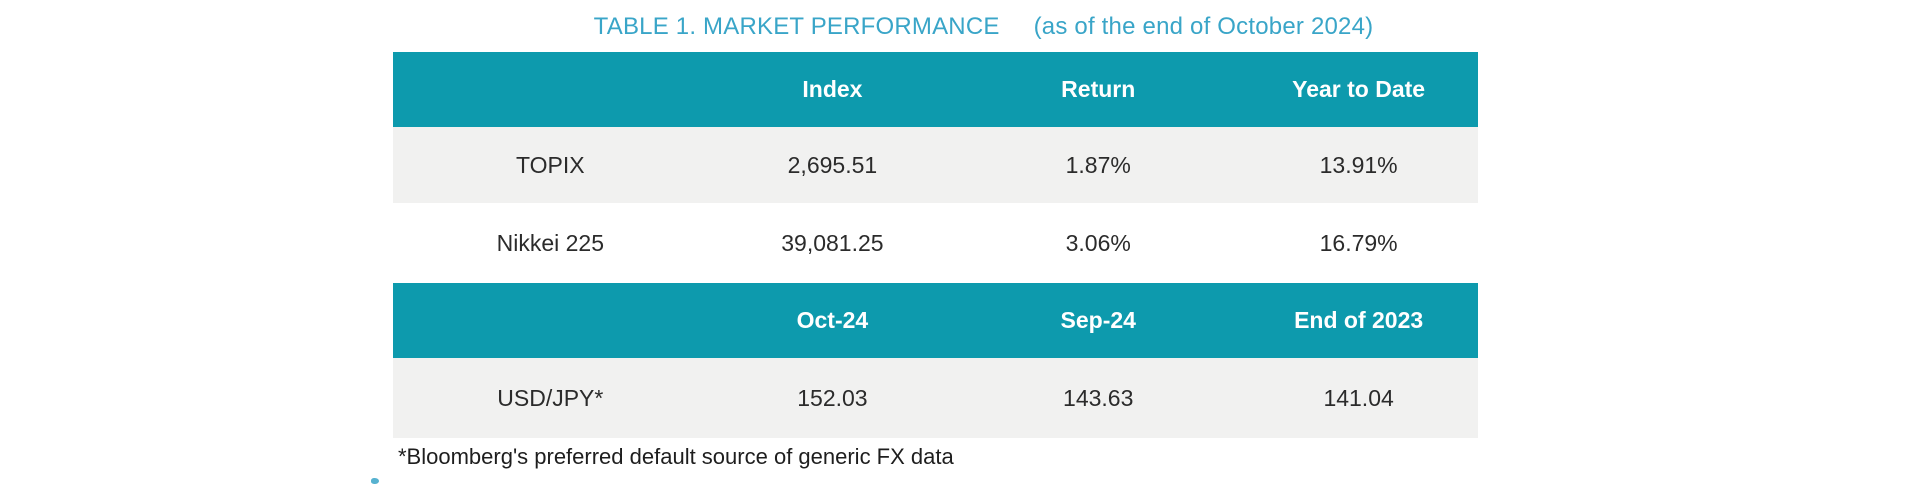  I want to click on header-cell-year-to-date: Year to Date, so click(1359, 89).